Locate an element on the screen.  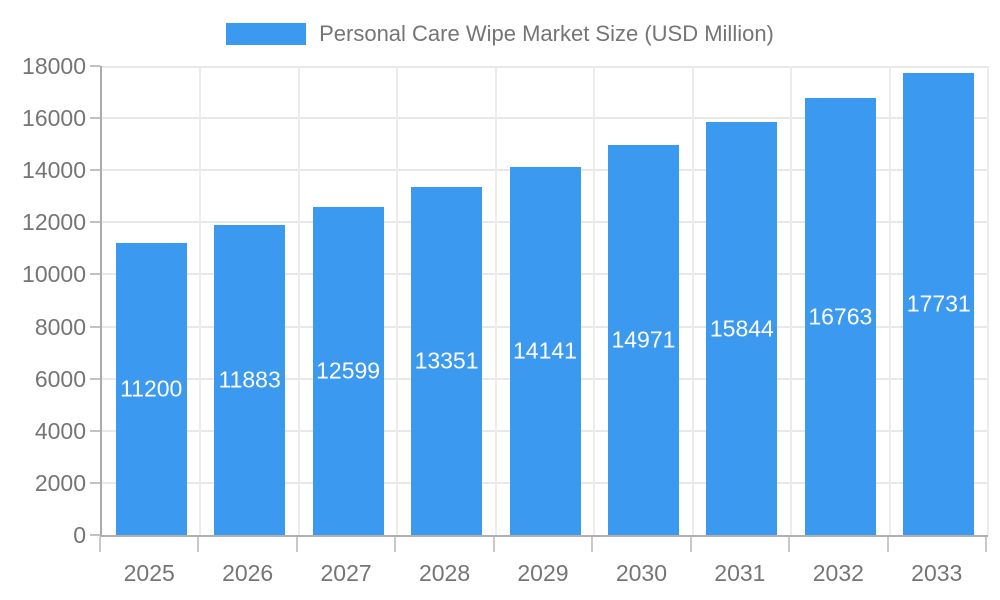
x-axis-tick-label: 2031 is located at coordinates (740, 573).